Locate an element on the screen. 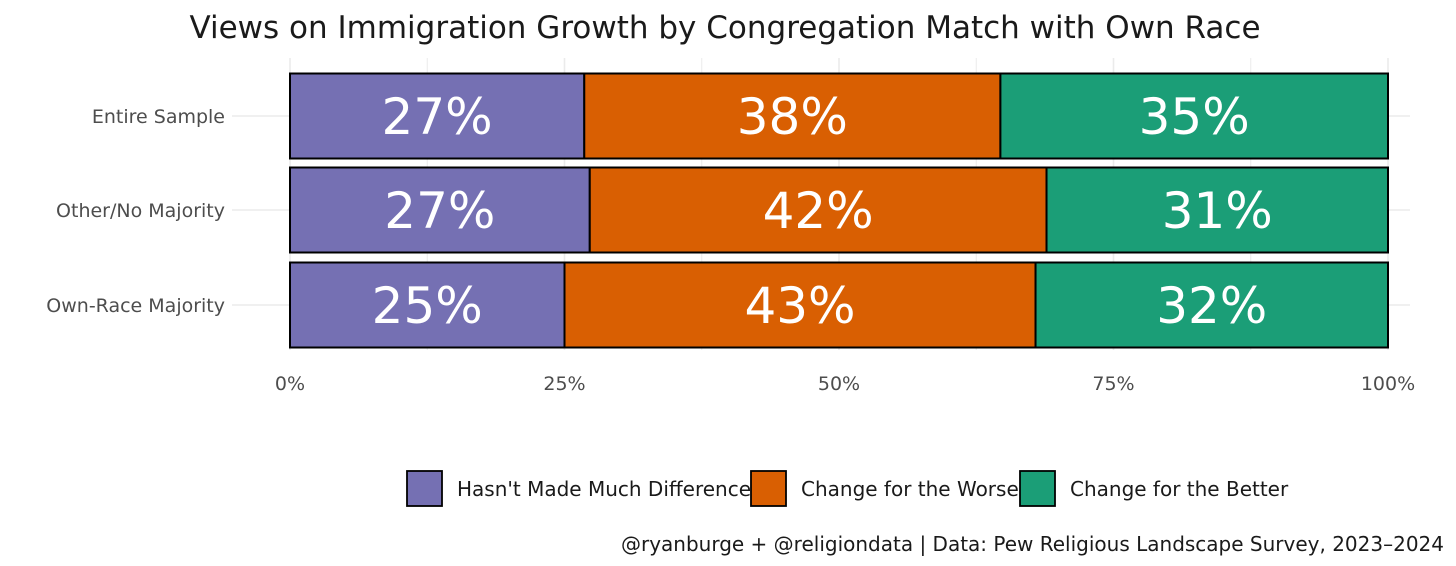 This screenshot has height=566, width=1456. data-label: 32% is located at coordinates (1211, 306).